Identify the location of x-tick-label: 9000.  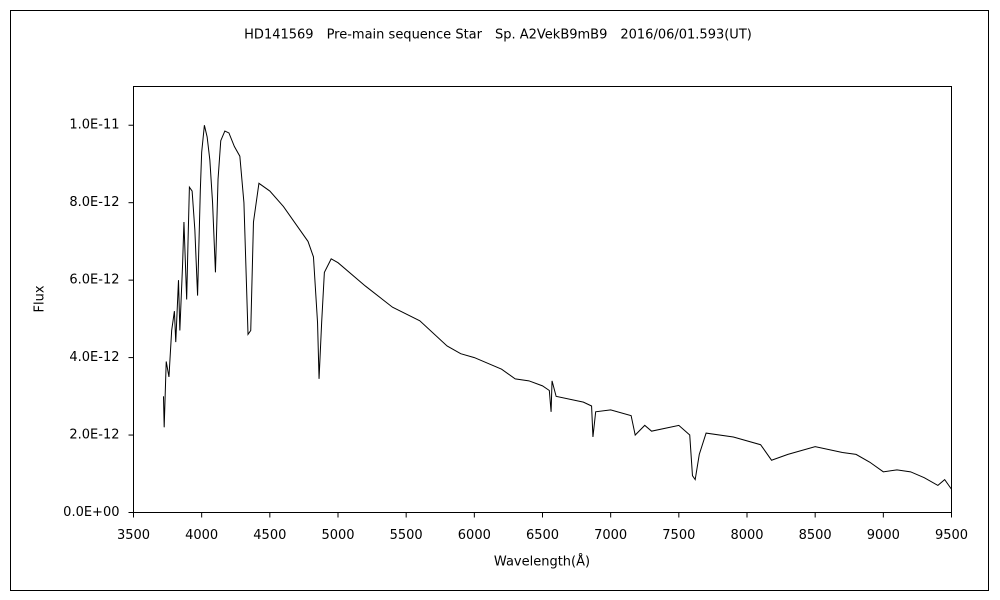
(883, 535).